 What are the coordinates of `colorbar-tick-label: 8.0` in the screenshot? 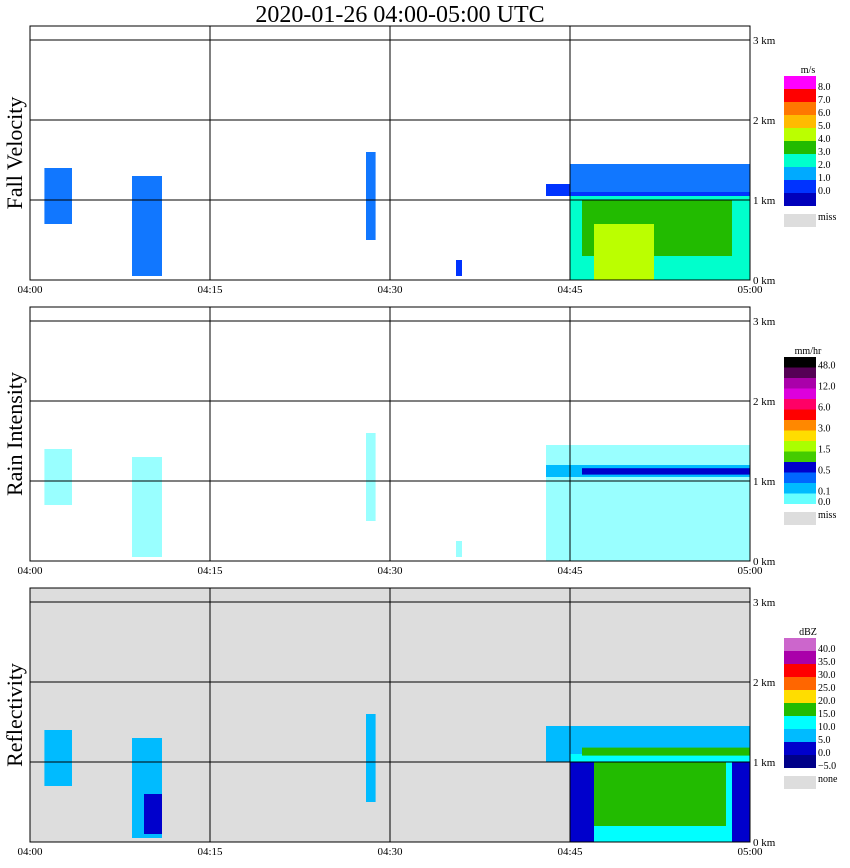 It's located at (824, 87).